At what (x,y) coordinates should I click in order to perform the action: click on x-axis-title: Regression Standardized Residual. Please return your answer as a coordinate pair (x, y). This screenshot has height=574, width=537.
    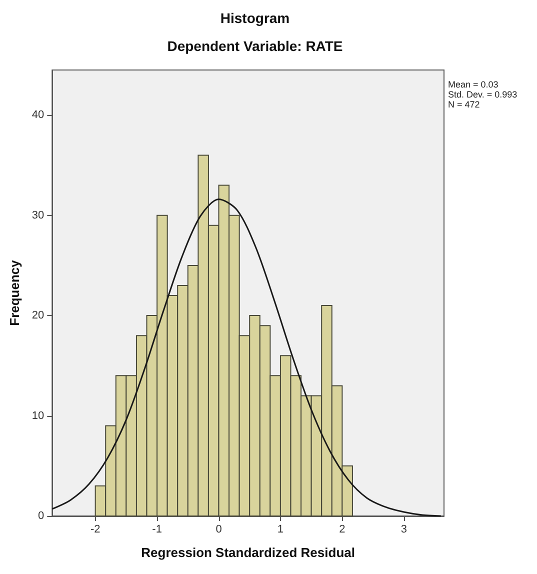
    Looking at the image, I should click on (248, 552).